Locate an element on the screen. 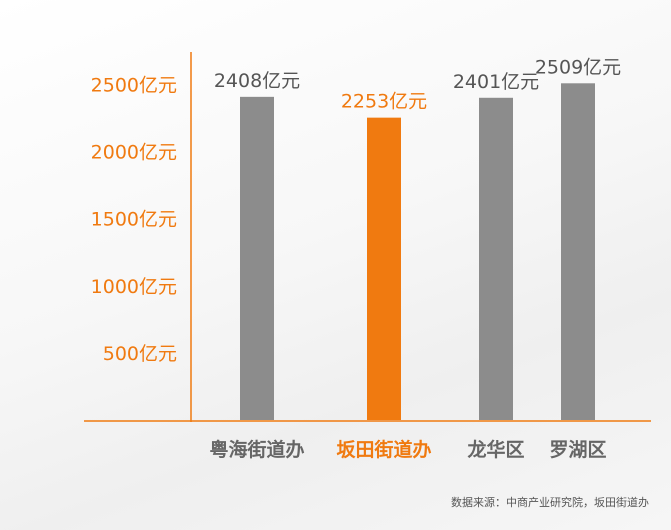 The width and height of the screenshot is (671, 530). y-tick-label: 1500亿元 is located at coordinates (134, 220).